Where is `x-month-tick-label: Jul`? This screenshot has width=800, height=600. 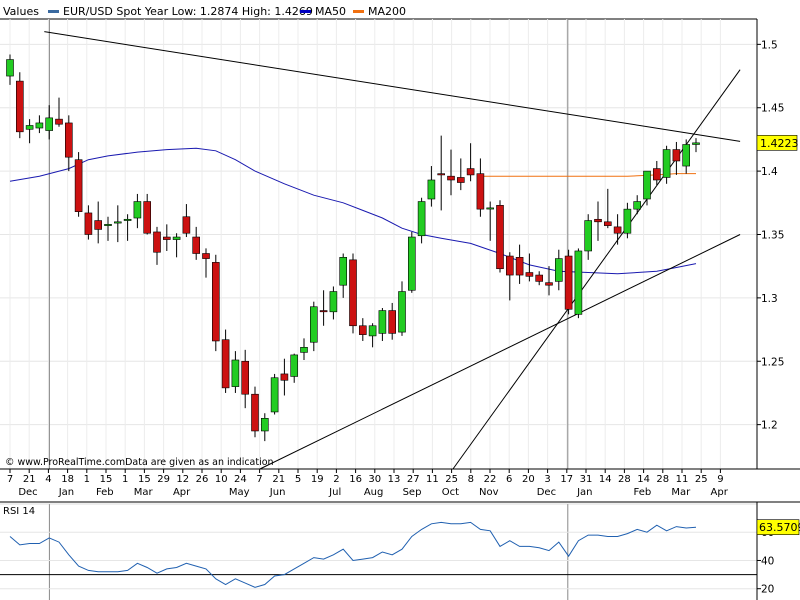
x-month-tick-label: Jul is located at coordinates (334, 492).